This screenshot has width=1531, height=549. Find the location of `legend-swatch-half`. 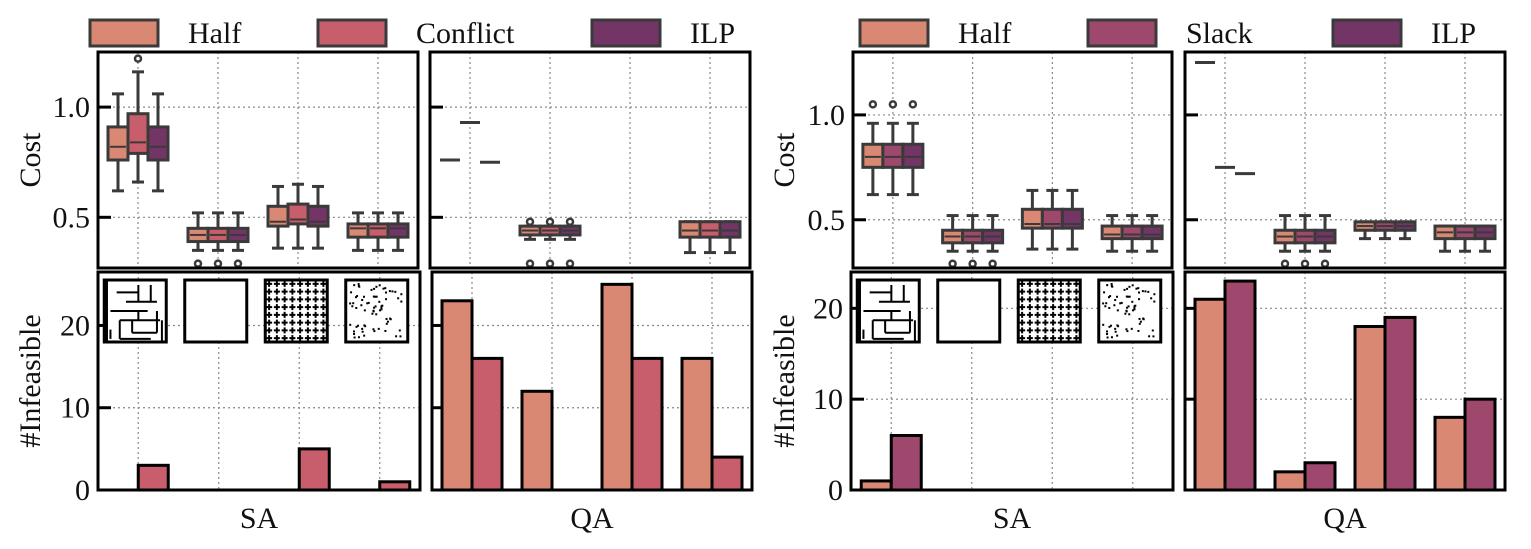

legend-swatch-half is located at coordinates (894, 33).